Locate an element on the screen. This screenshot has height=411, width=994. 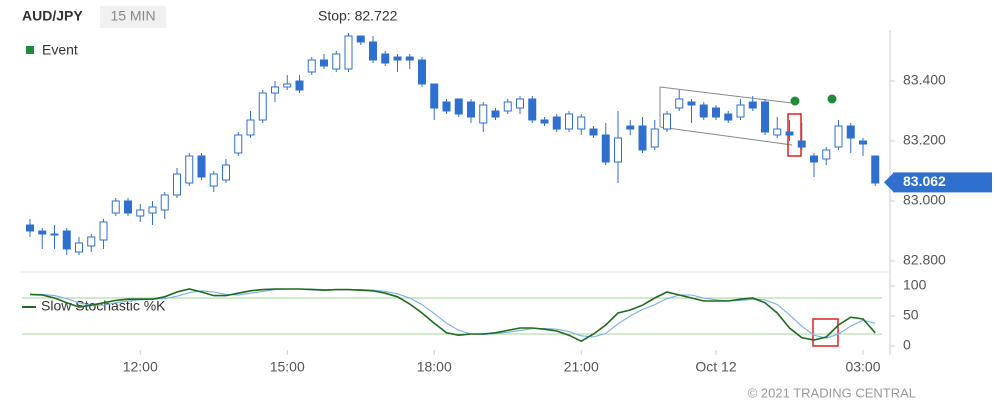
y-tick-label: 0 is located at coordinates (907, 345).